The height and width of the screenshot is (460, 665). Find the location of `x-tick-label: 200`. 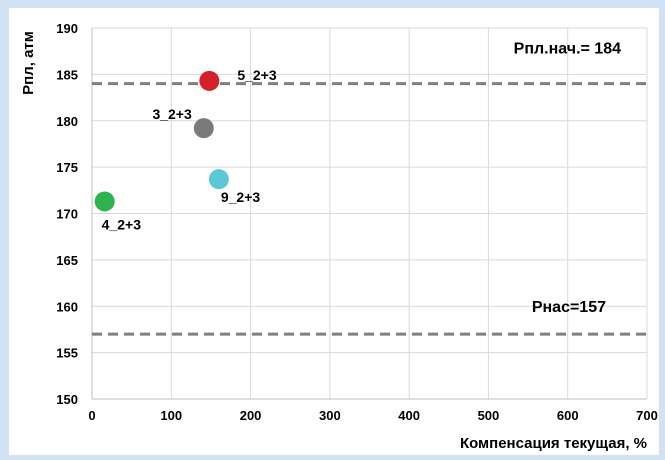

x-tick-label: 200 is located at coordinates (251, 415).